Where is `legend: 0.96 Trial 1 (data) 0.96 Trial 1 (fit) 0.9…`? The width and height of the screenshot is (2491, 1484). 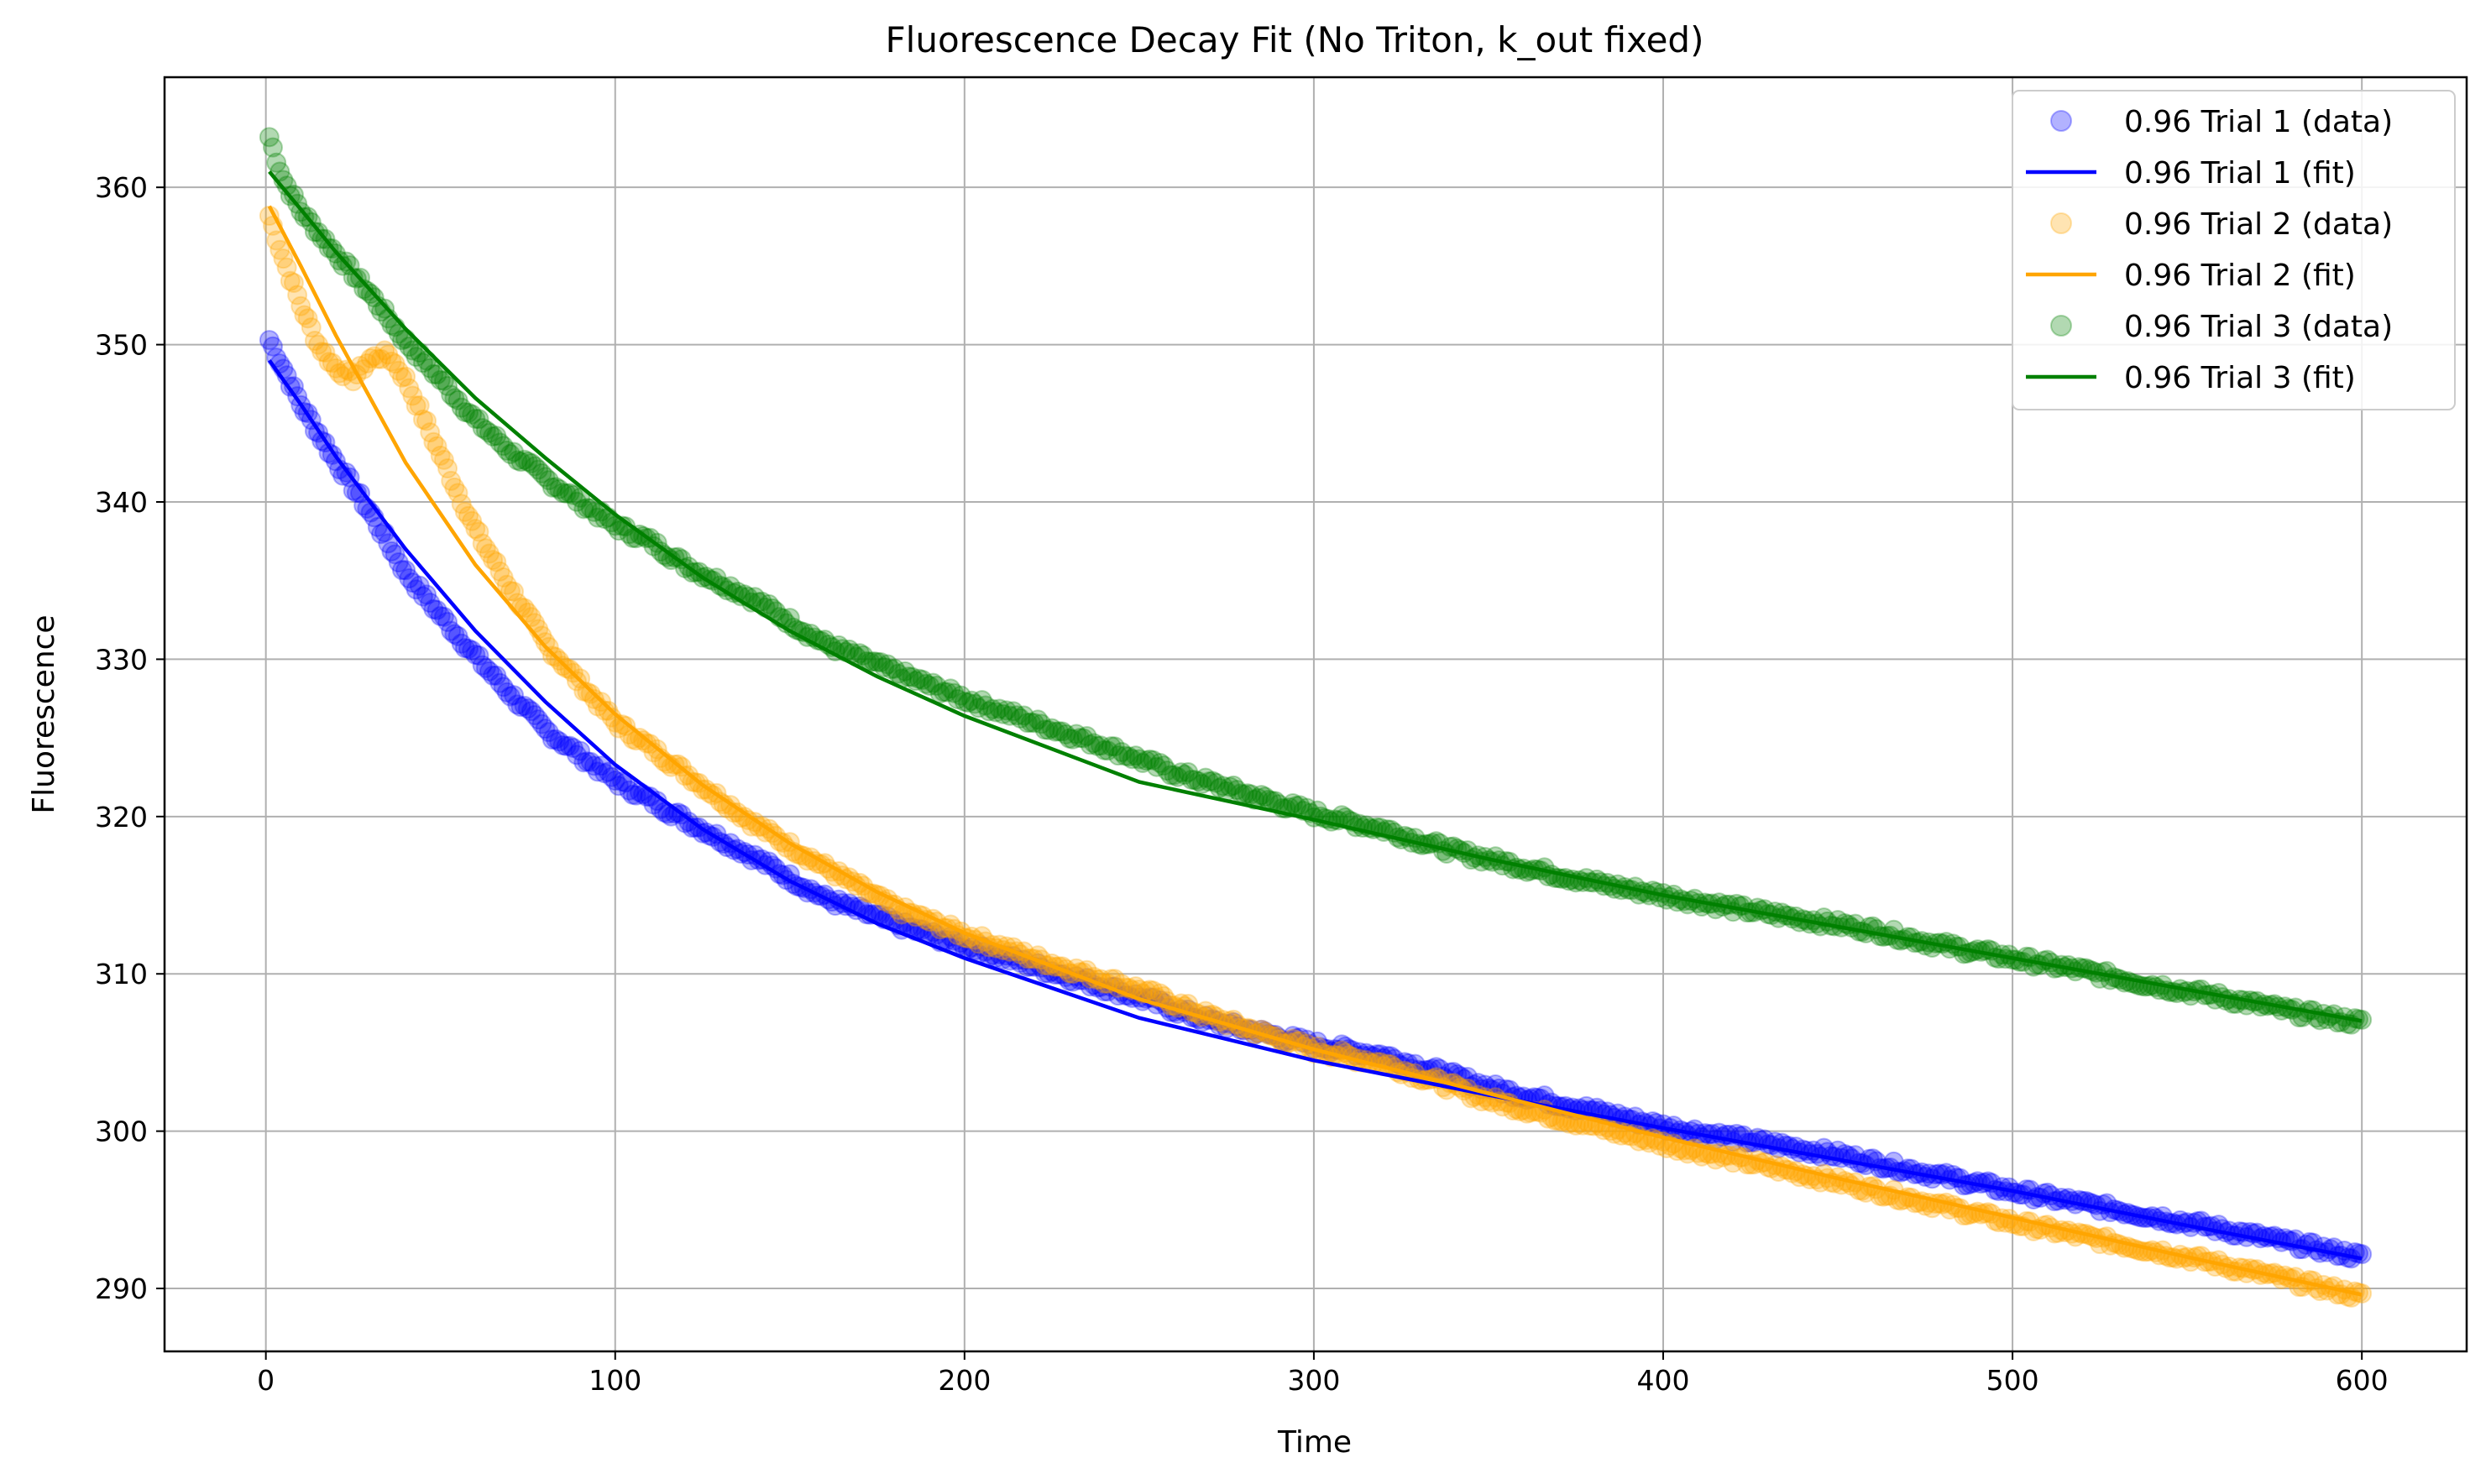 legend: 0.96 Trial 1 (data) 0.96 Trial 1 (fit) 0.9… is located at coordinates (2234, 250).